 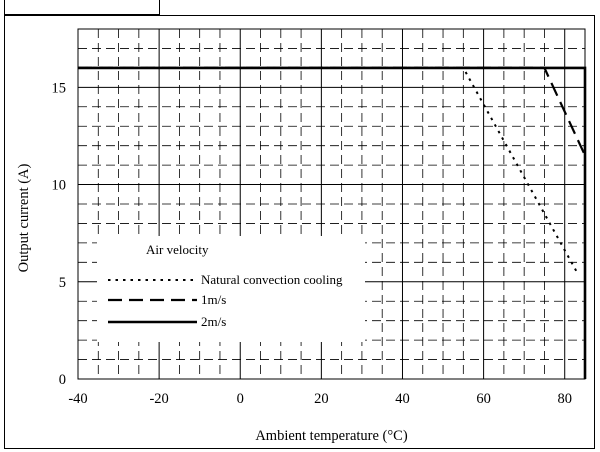 What do you see at coordinates (24, 217) in the screenshot?
I see `y-axis-label: Output current (A)` at bounding box center [24, 217].